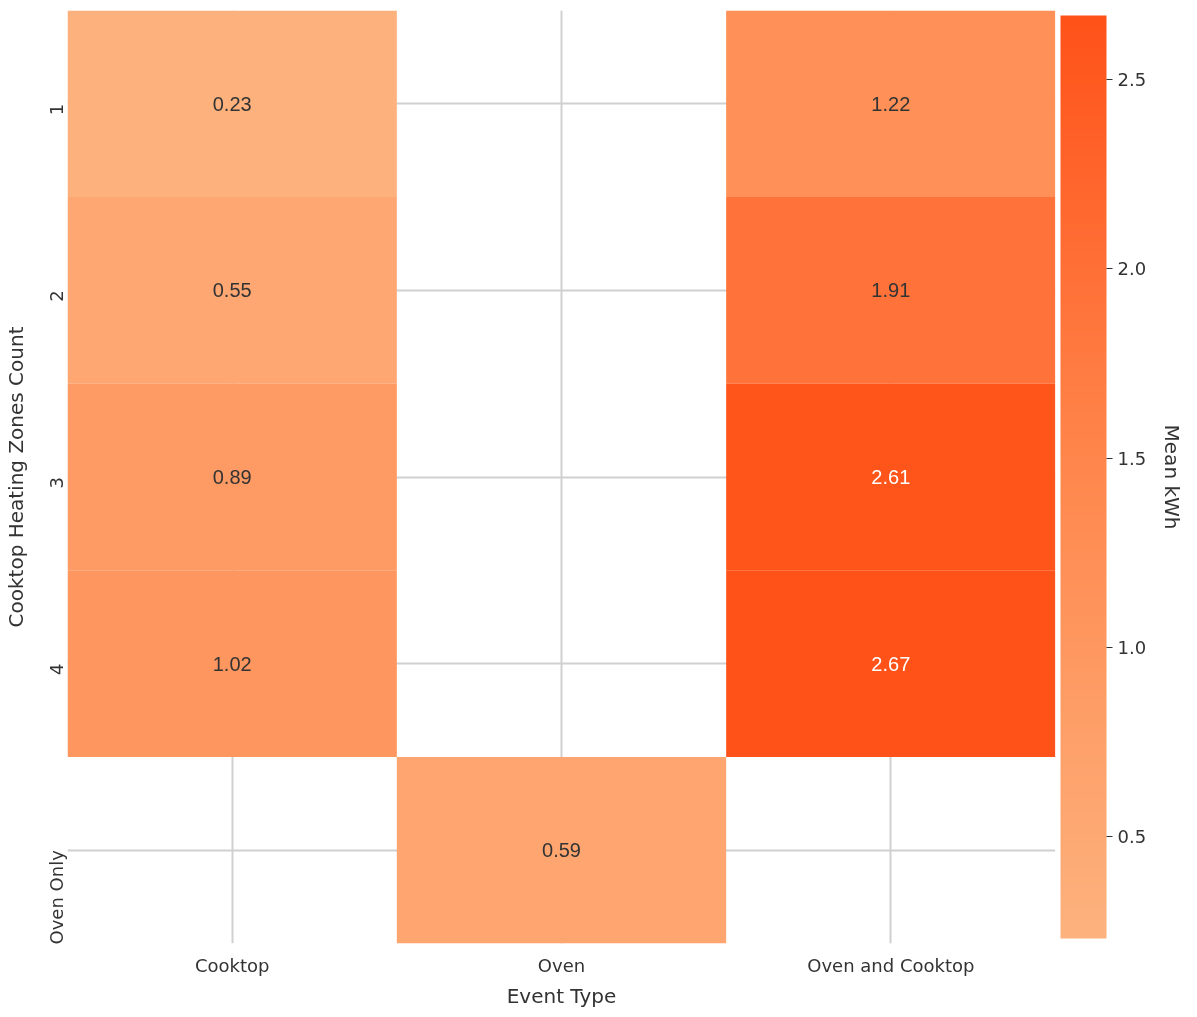 The width and height of the screenshot is (1197, 1017). What do you see at coordinates (1132, 80) in the screenshot?
I see `color-bar-label: 2.5` at bounding box center [1132, 80].